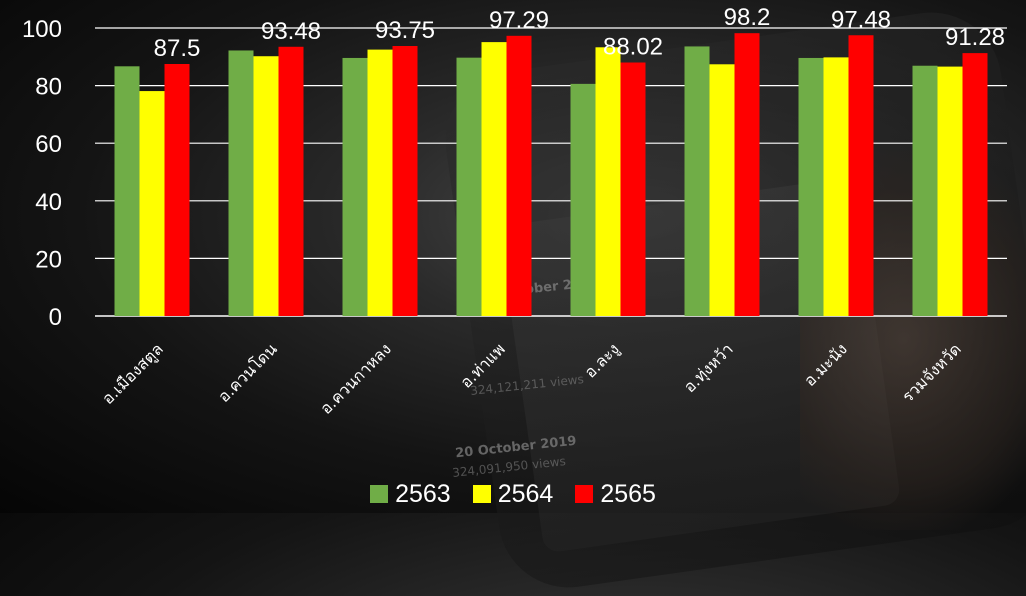 The width and height of the screenshot is (1026, 596). Describe the element at coordinates (525, 493) in the screenshot. I see `legend-label: 2564` at that location.